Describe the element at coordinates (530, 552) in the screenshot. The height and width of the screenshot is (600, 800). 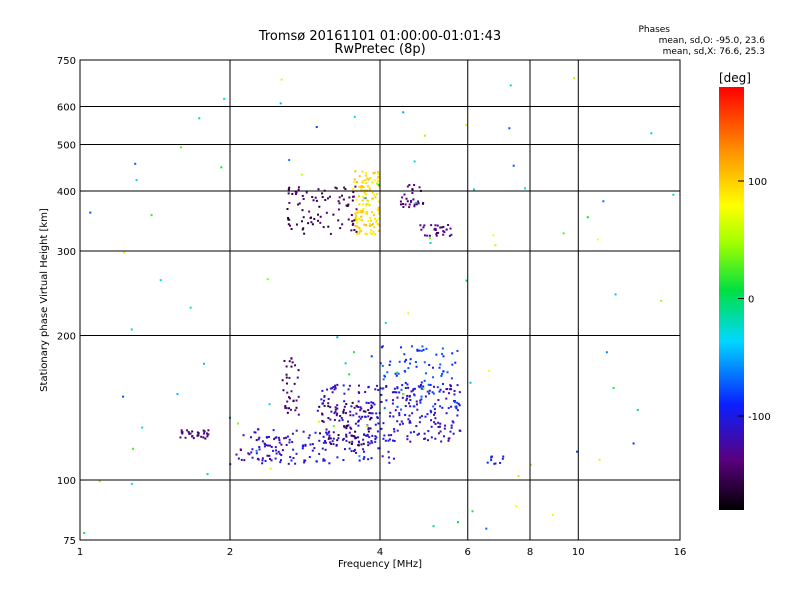
I see `x-tick-label: 8` at that location.